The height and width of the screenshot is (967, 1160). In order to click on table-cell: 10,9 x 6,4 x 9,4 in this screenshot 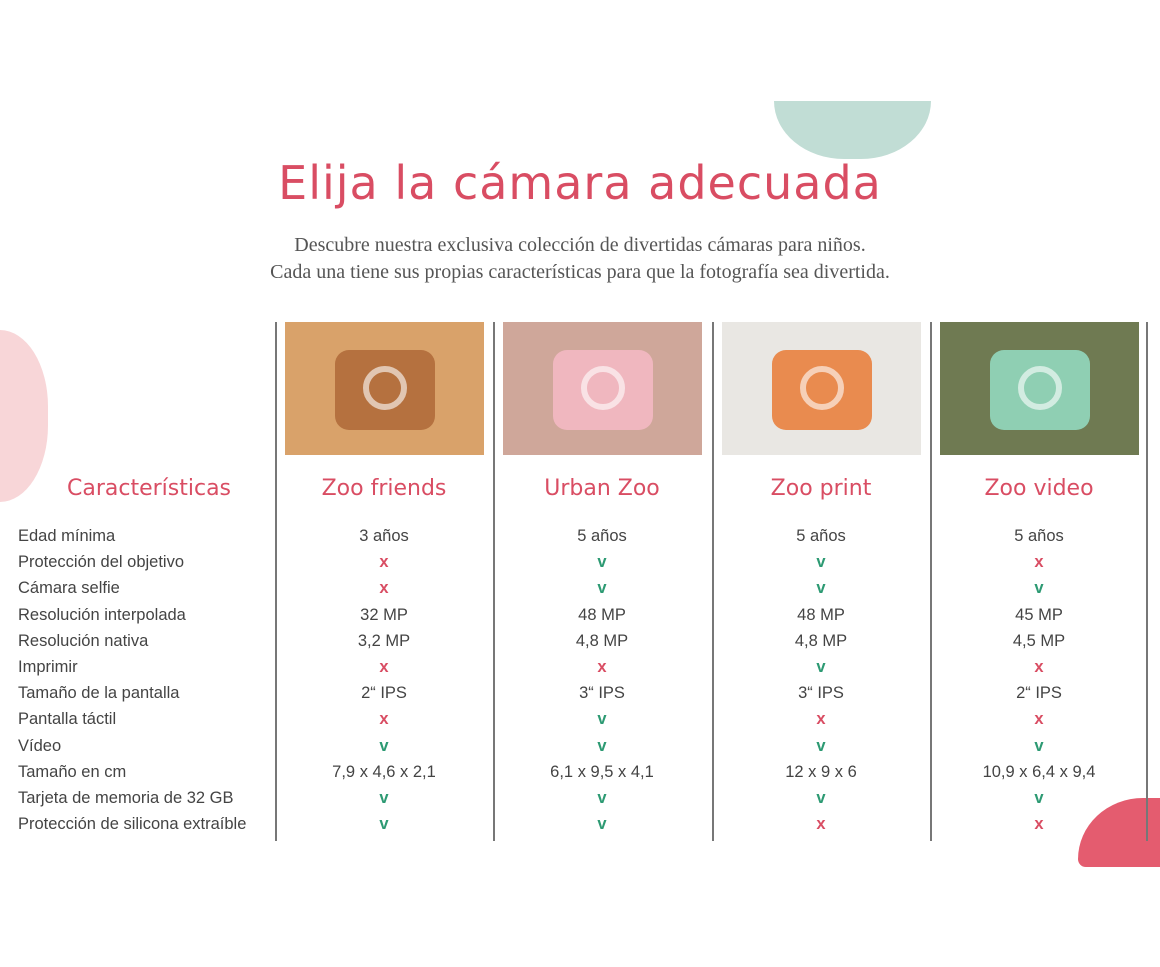, I will do `click(1039, 771)`.